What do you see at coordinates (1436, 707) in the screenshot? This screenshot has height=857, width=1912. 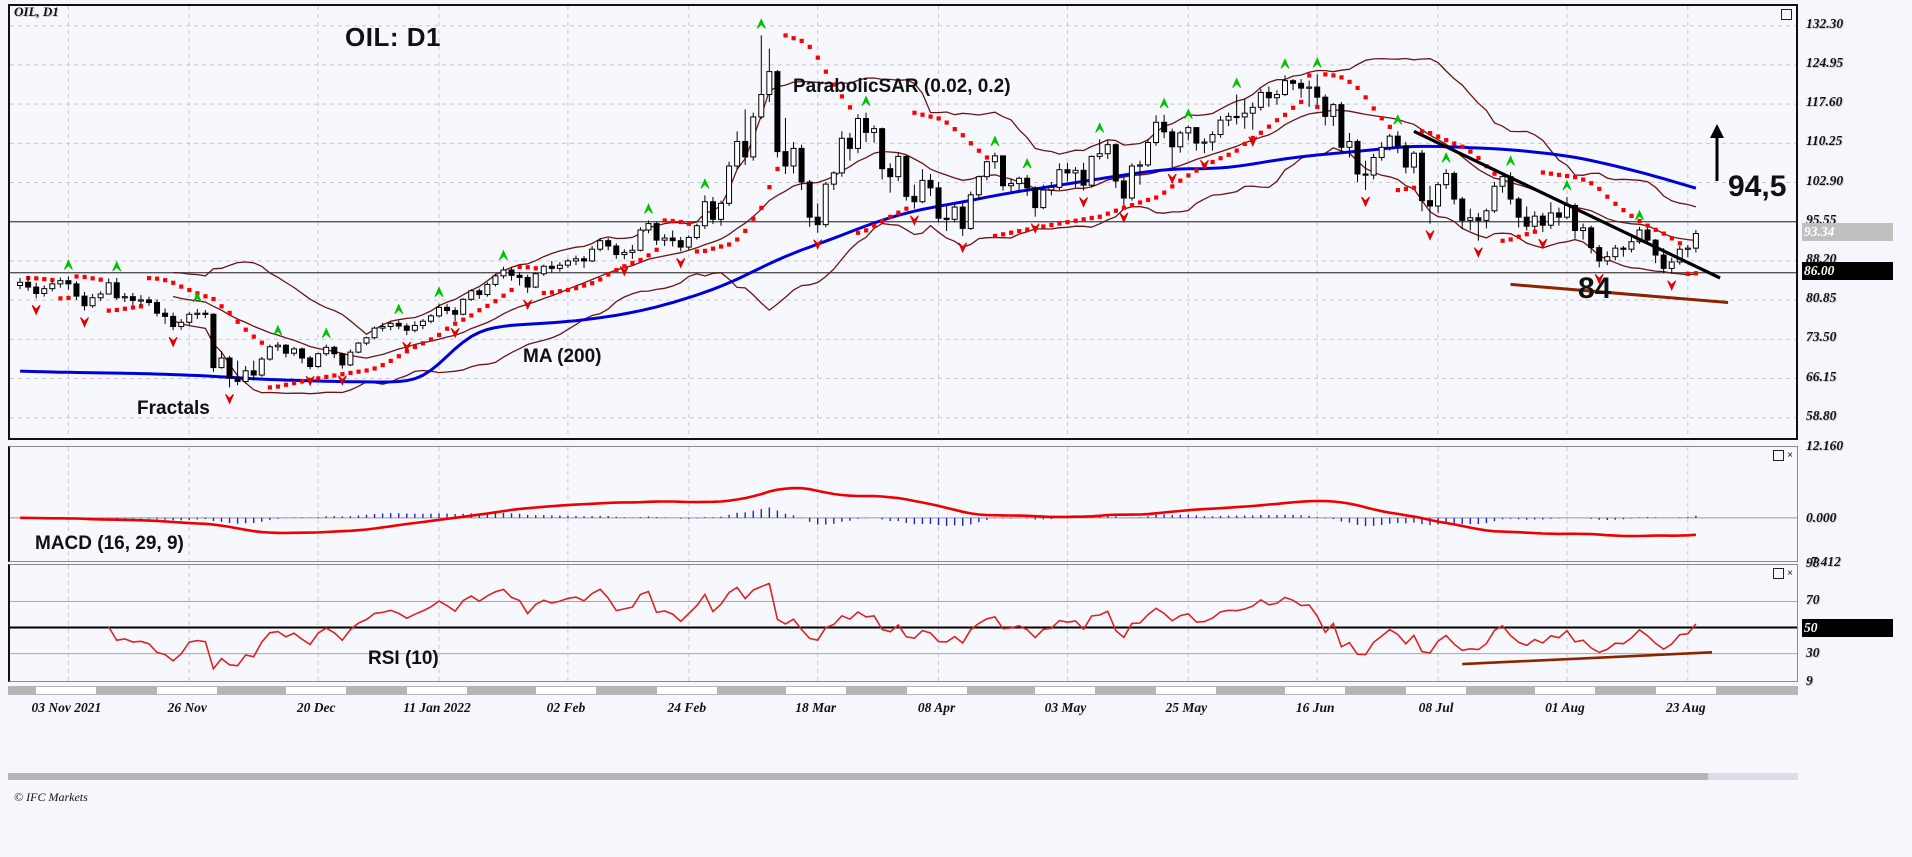 I see `date-tick-label: 08 Jul` at bounding box center [1436, 707].